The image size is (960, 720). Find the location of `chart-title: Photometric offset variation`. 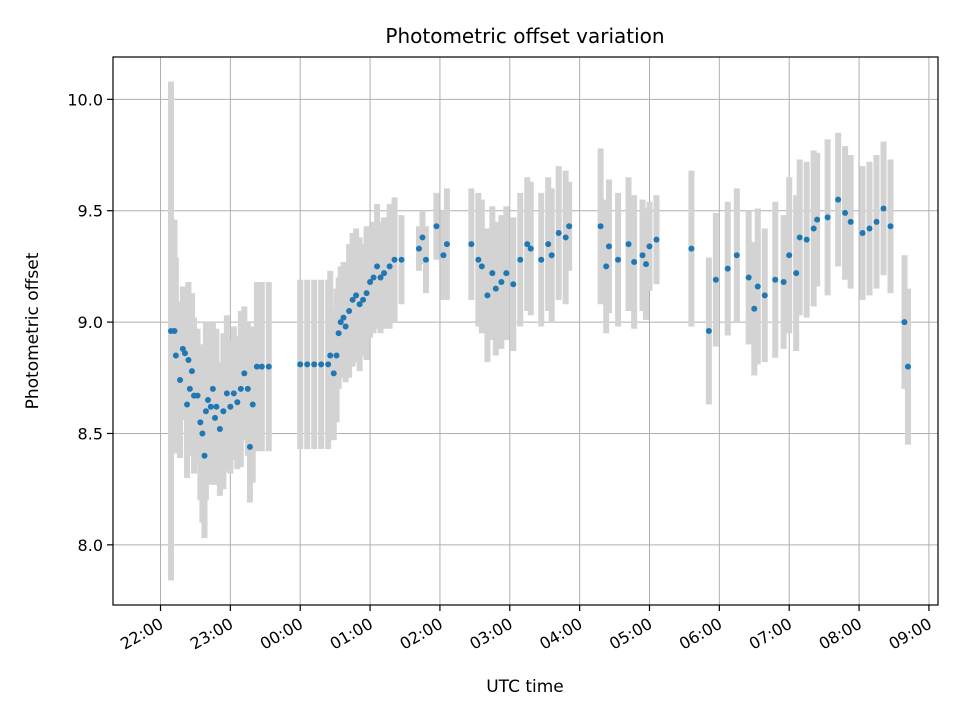

chart-title: Photometric offset variation is located at coordinates (524, 36).